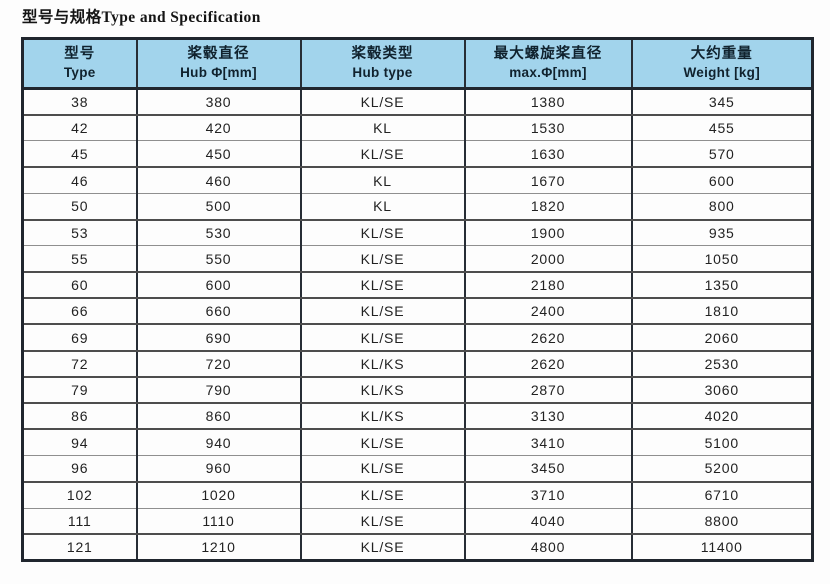 The width and height of the screenshot is (830, 584). I want to click on cell-max-diameter: 1530, so click(548, 128).